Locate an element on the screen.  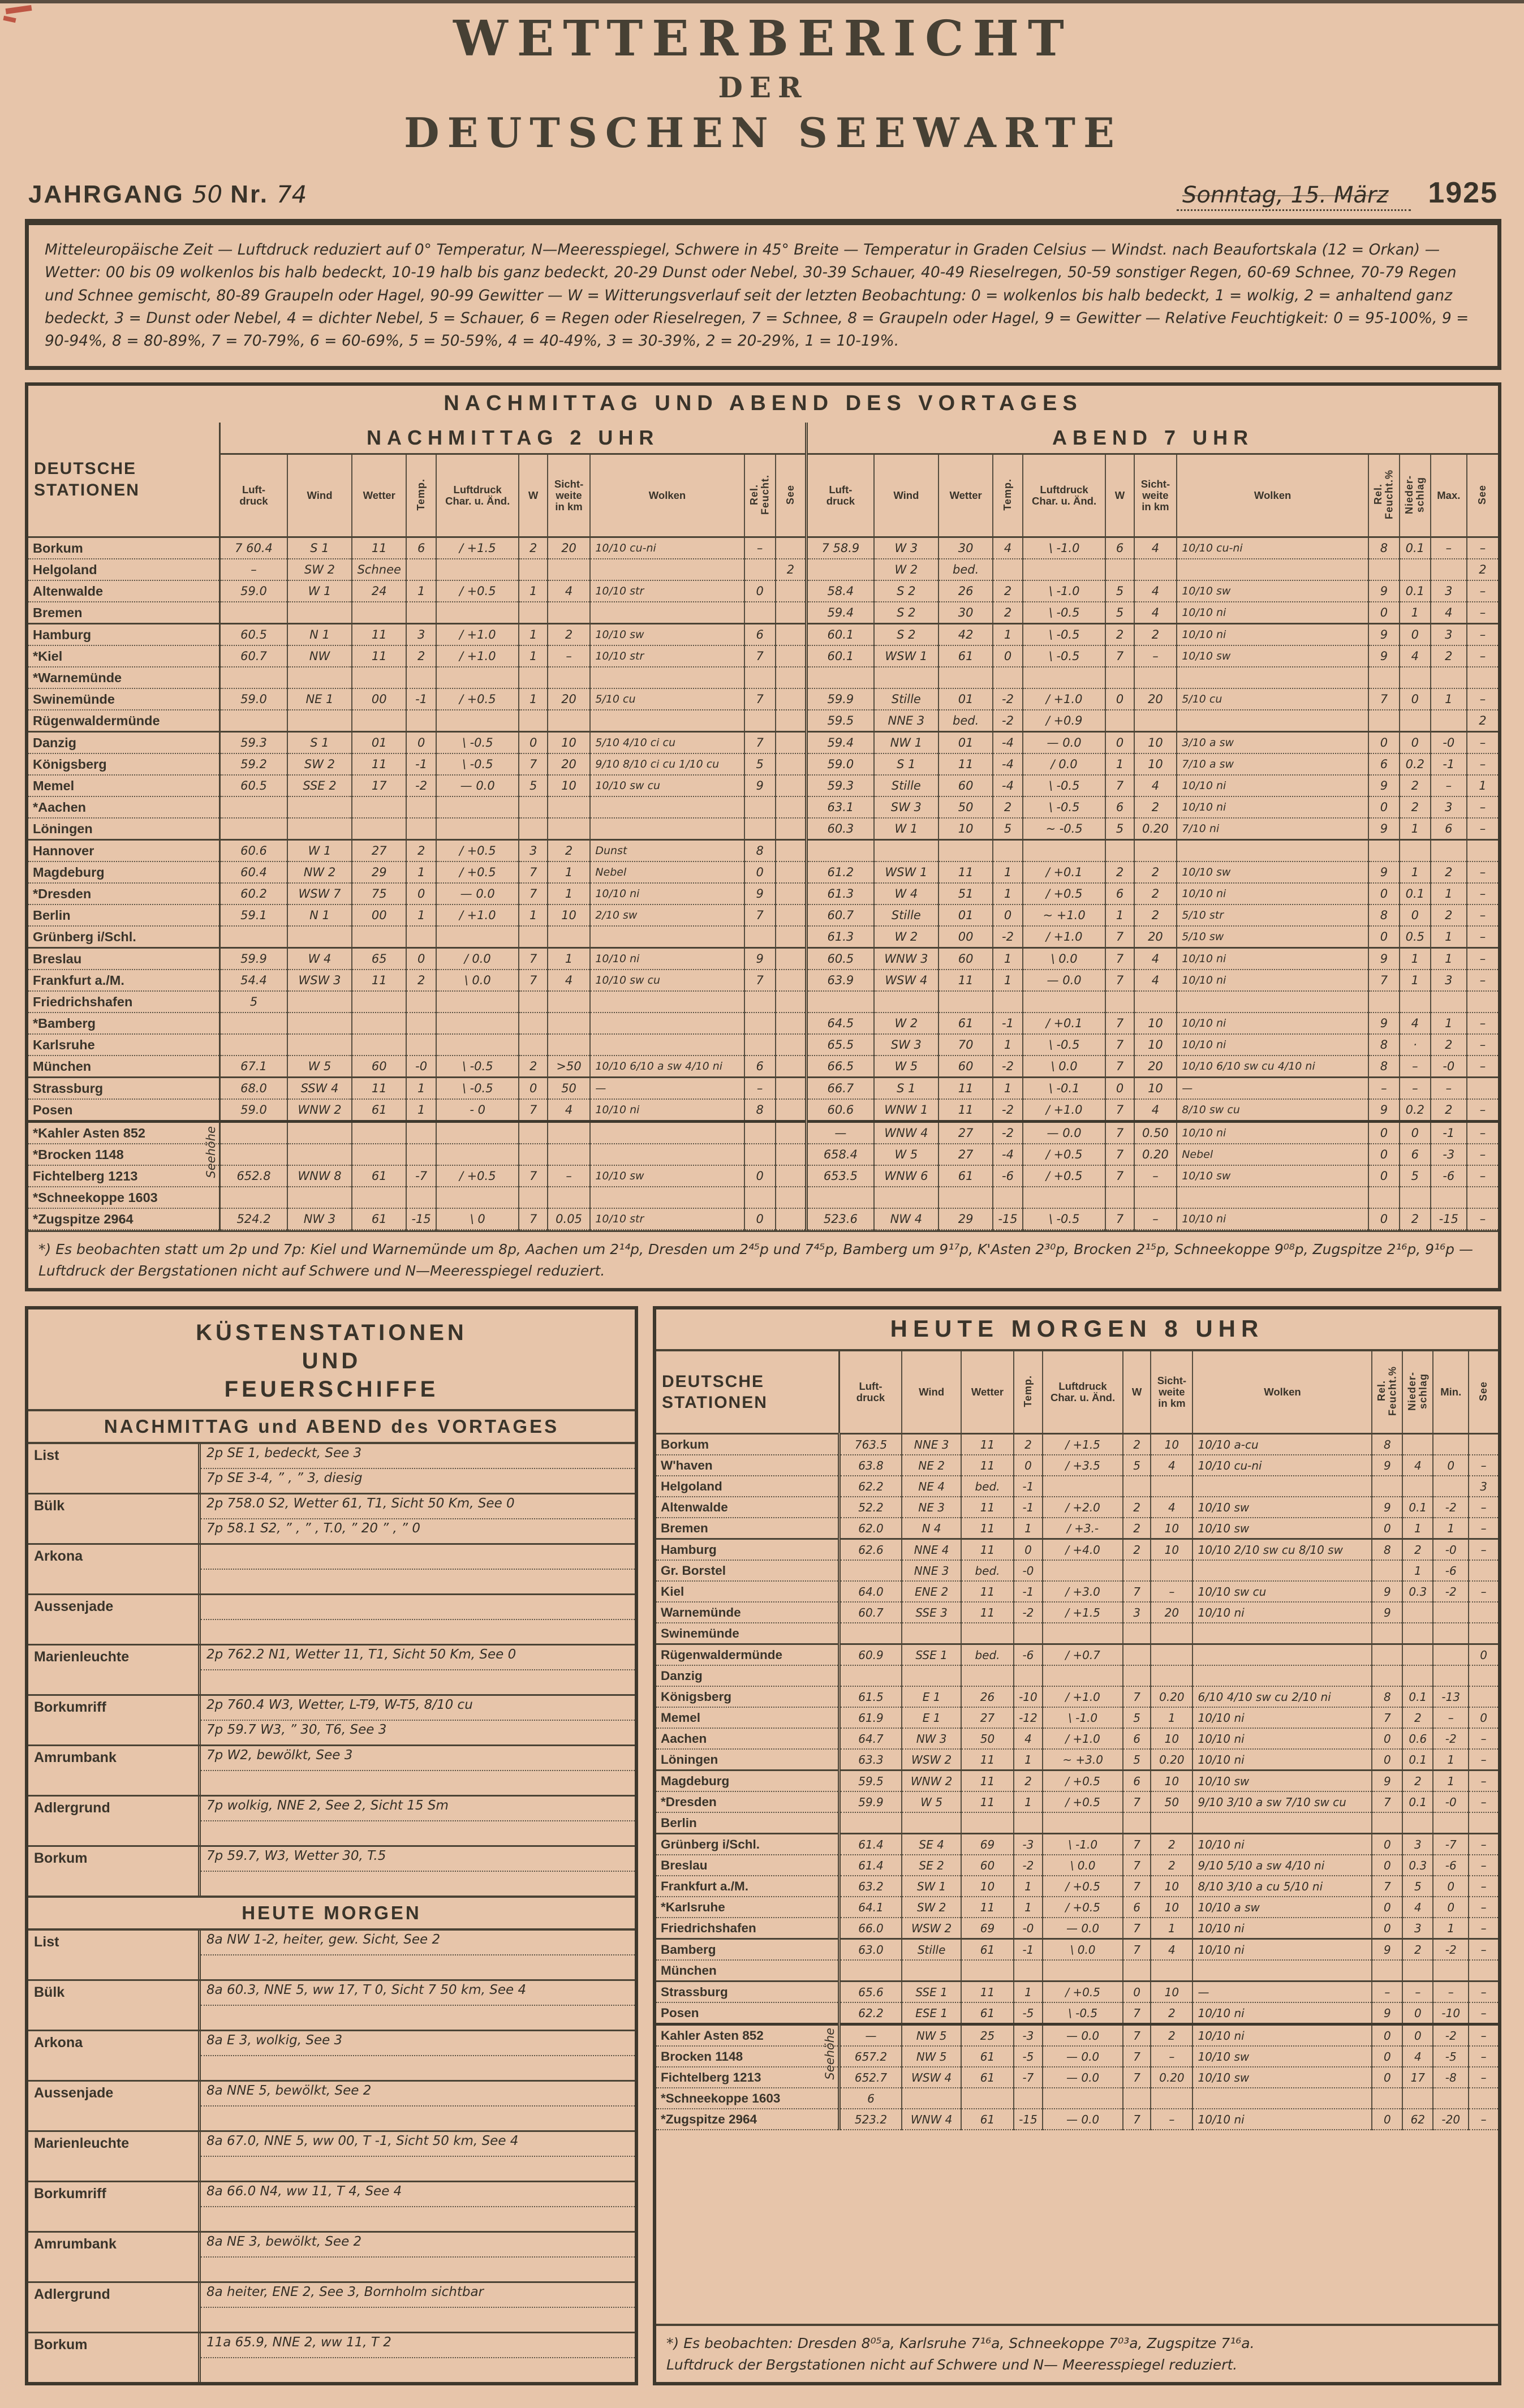
data-cell: SSE 2 is located at coordinates (319, 786).